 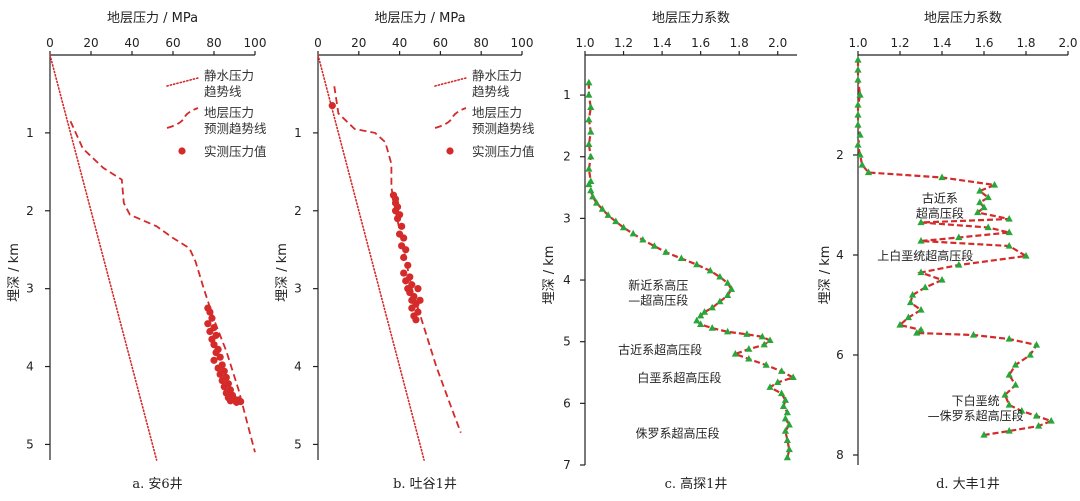 I want to click on interval-annotation: 侏罗系超高压段, so click(x=678, y=432).